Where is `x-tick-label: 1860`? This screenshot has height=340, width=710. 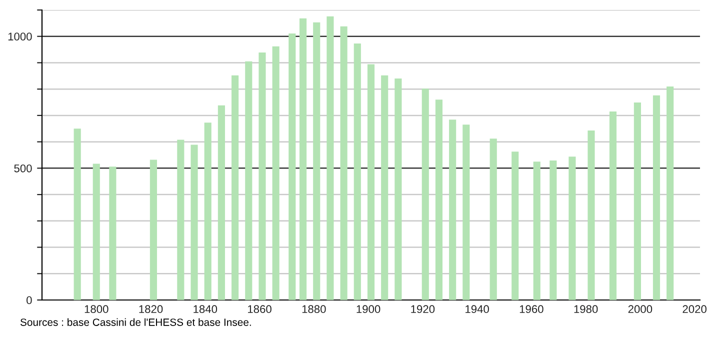 x-tick-label: 1860 is located at coordinates (260, 309).